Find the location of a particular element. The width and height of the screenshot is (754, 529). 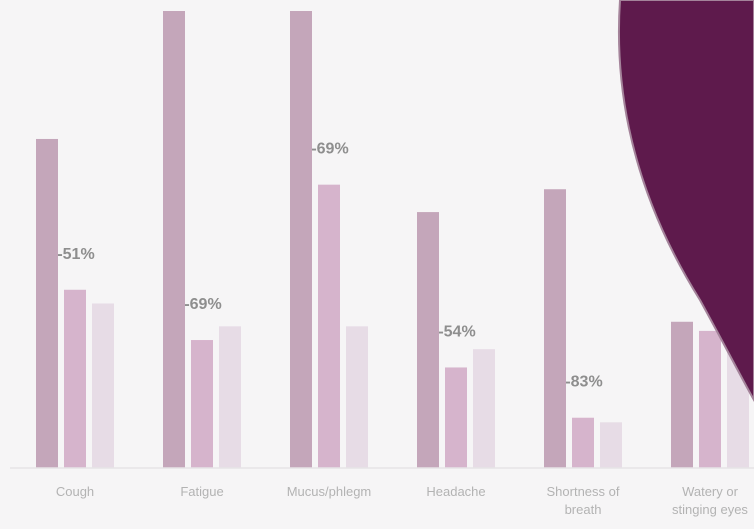

category-label: Cough is located at coordinates (75, 491).